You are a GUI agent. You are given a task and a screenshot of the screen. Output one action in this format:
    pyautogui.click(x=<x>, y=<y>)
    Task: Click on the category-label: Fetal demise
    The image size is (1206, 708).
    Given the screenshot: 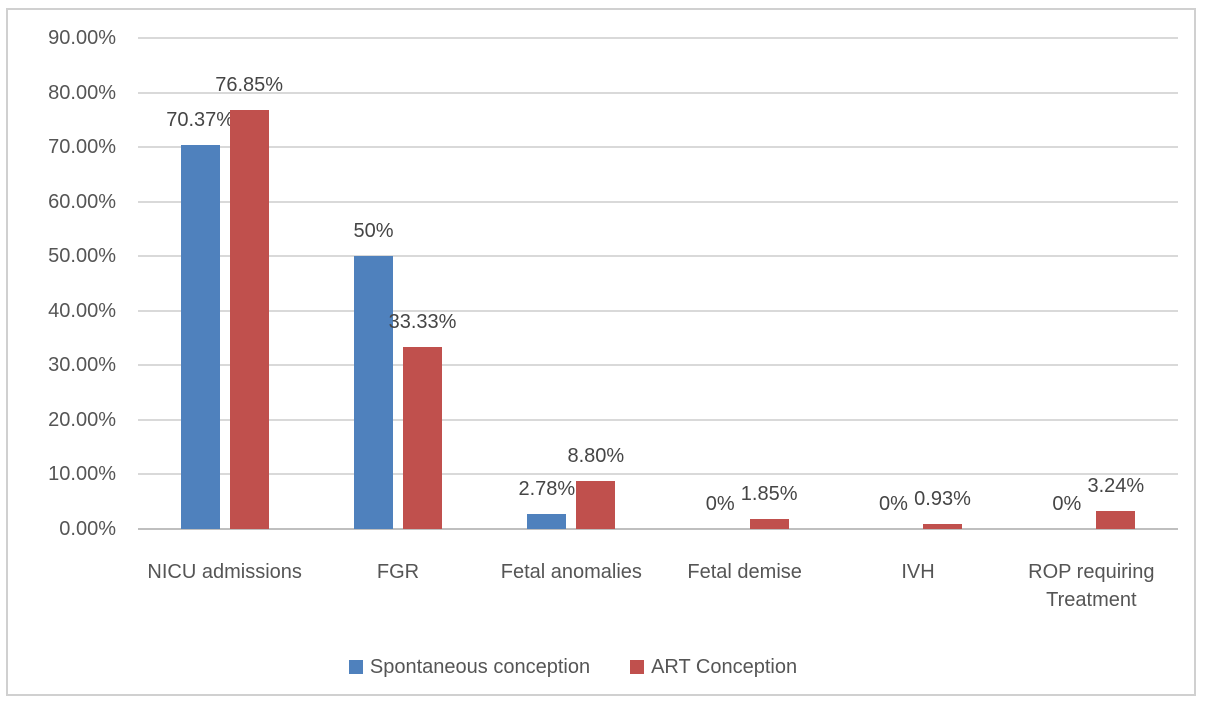 What is the action you would take?
    pyautogui.click(x=744, y=572)
    